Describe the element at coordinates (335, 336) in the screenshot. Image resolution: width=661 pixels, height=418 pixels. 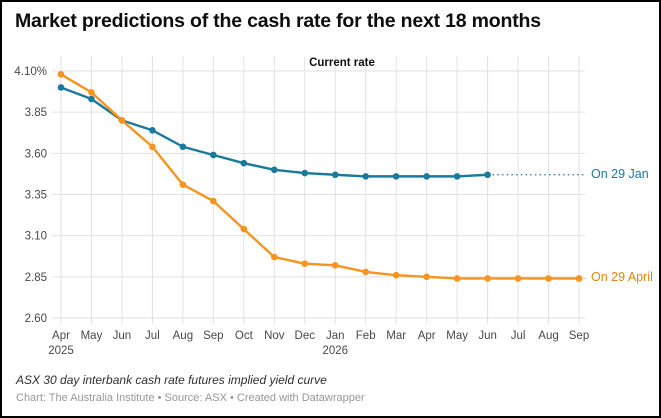
I see `x-tick-label: Jan` at that location.